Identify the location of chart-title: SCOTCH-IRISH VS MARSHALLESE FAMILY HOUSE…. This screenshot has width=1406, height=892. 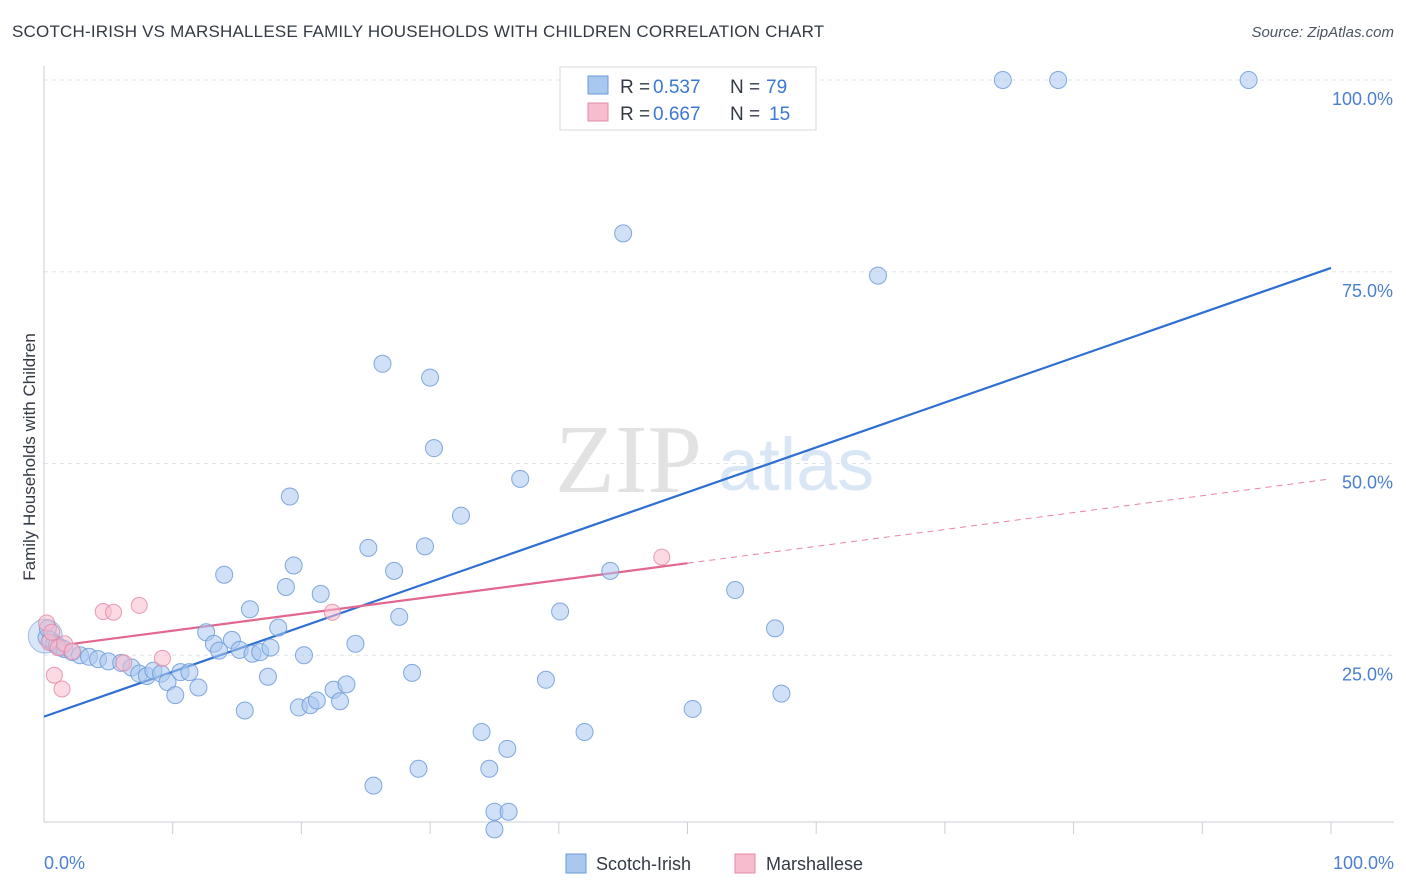
(418, 31).